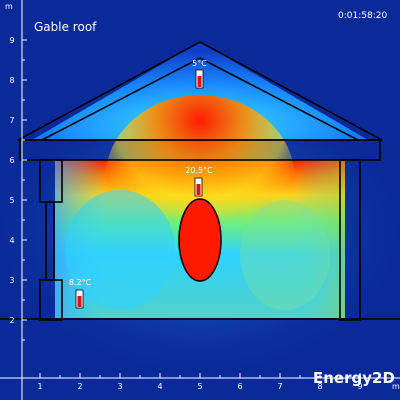 The width and height of the screenshot is (400, 400). What do you see at coordinates (279, 386) in the screenshot?
I see `x-tick-label: 7` at bounding box center [279, 386].